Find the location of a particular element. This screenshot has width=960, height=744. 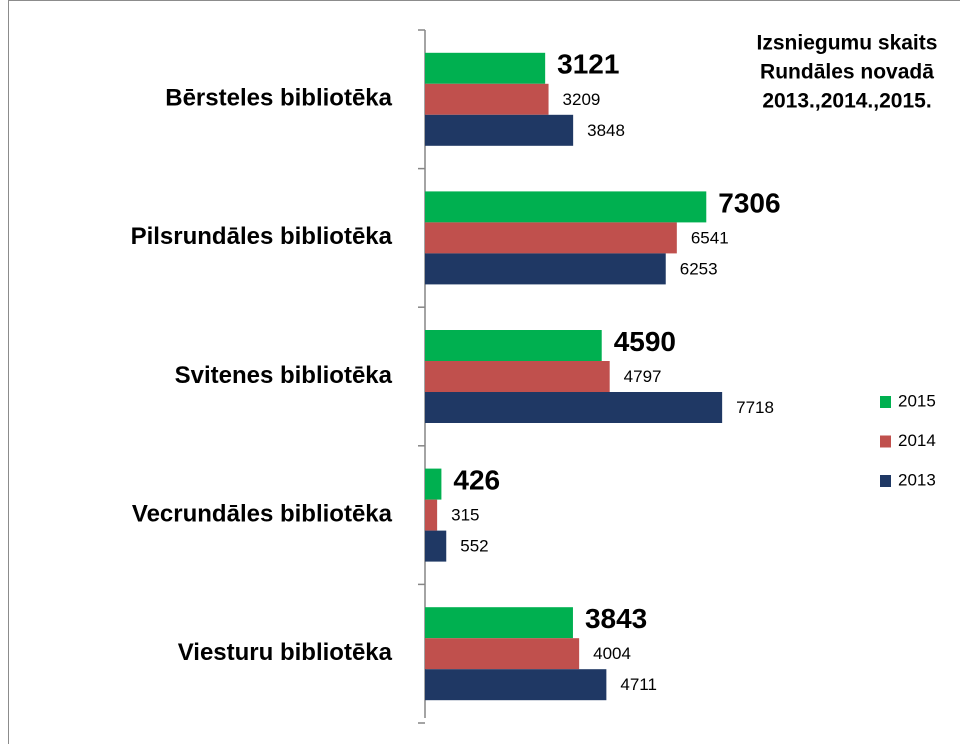

value-label: 4004 is located at coordinates (612, 653).